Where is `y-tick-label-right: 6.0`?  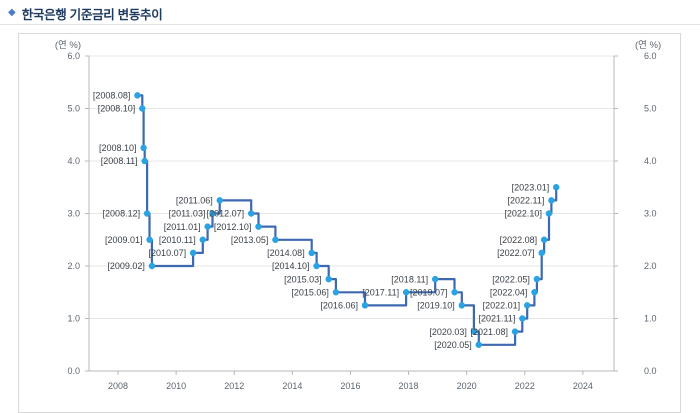
y-tick-label-right: 6.0 is located at coordinates (650, 56).